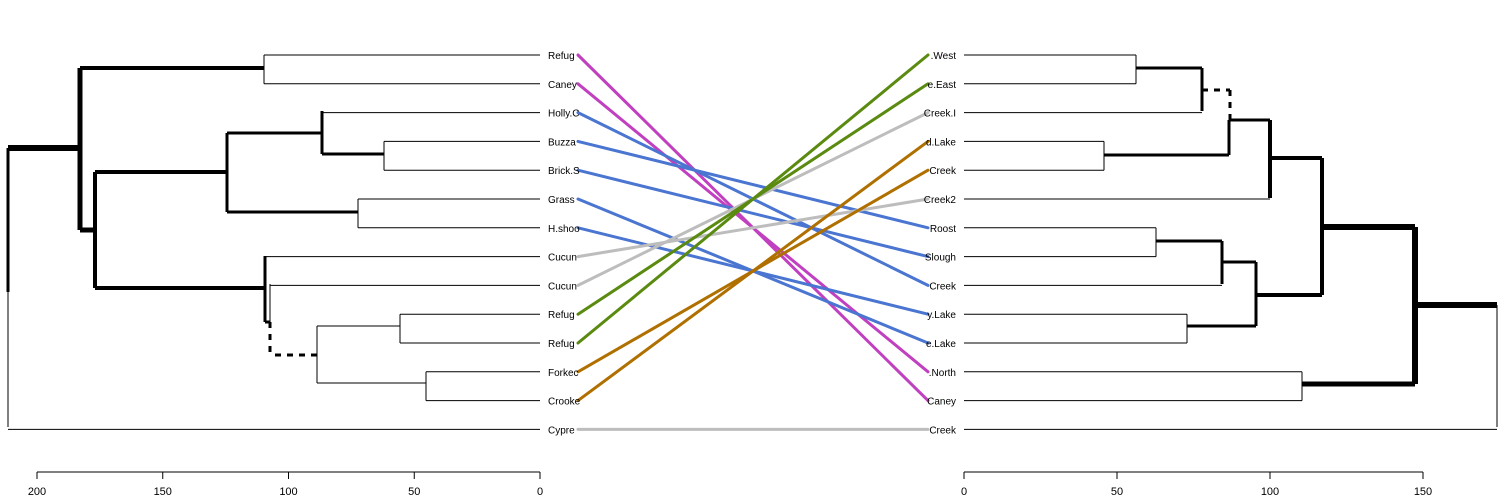 The width and height of the screenshot is (1505, 504). What do you see at coordinates (1117, 492) in the screenshot?
I see `right-axis-tick-label: 50` at bounding box center [1117, 492].